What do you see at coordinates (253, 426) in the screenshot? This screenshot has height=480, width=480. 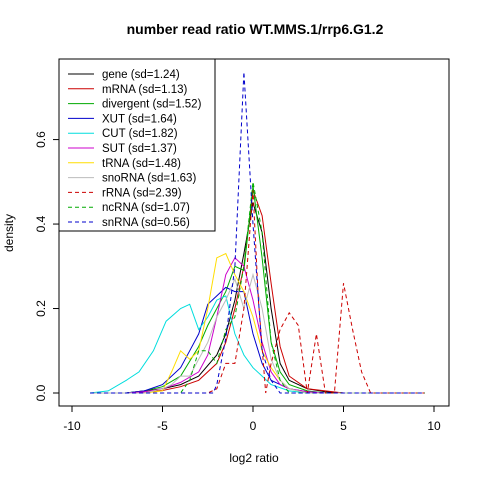 I see `x-tick-label: 0` at bounding box center [253, 426].